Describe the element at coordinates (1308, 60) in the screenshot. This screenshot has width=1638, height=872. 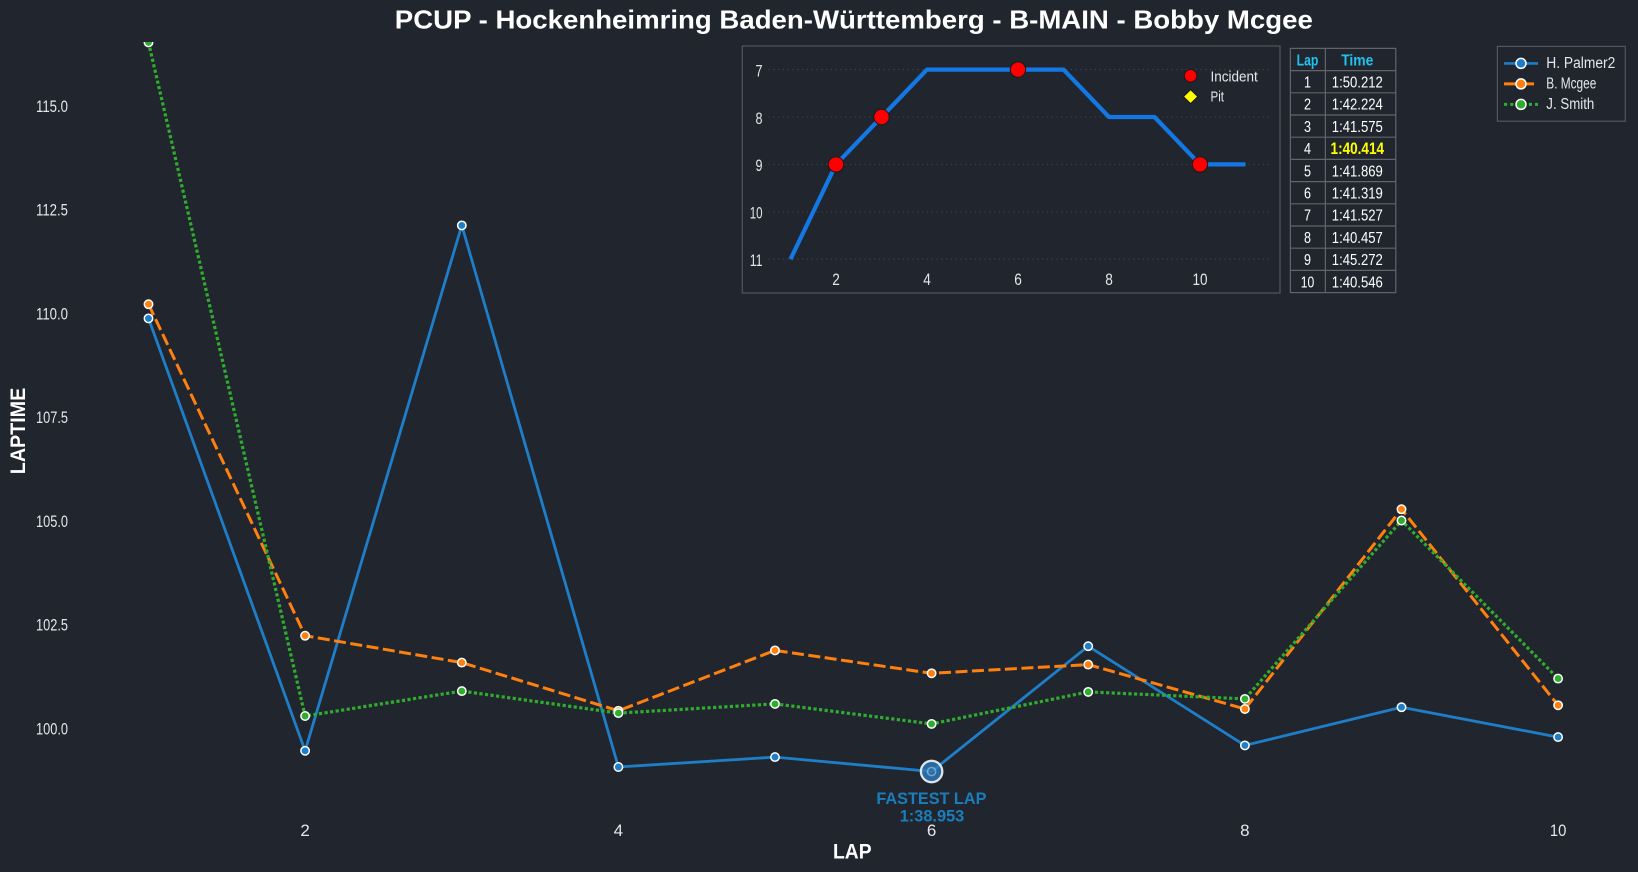
I see `svg-text: Lap` at that location.